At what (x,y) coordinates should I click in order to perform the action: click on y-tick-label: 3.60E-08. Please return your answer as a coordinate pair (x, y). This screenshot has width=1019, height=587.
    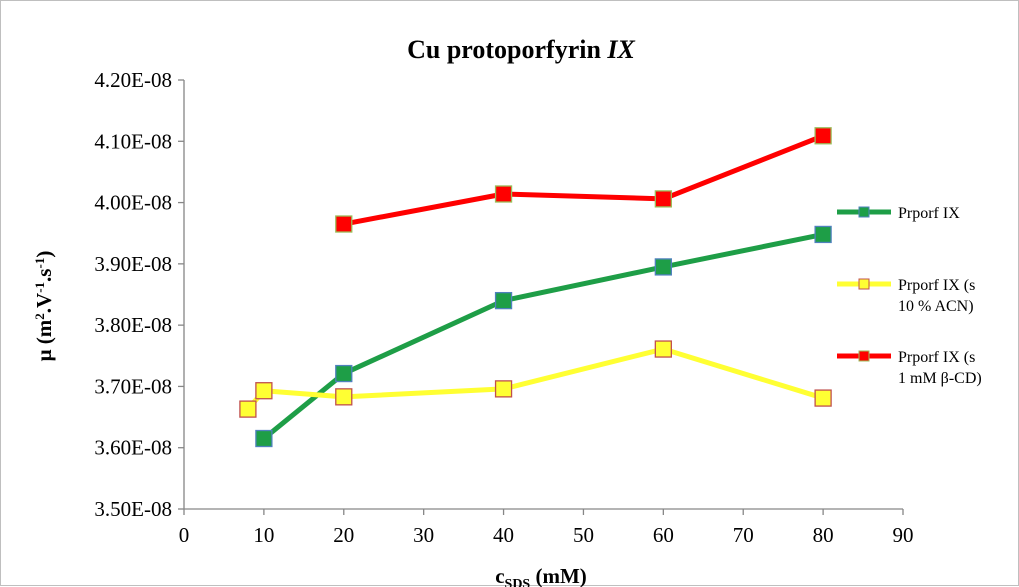
    Looking at the image, I should click on (133, 448).